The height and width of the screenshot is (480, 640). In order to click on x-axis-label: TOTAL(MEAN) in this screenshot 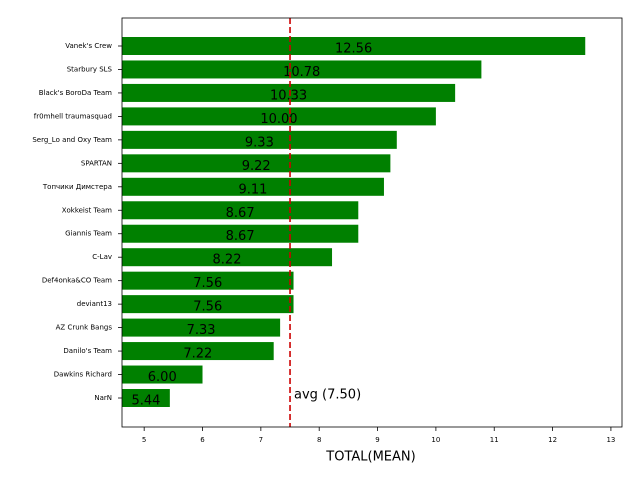, I will do `click(370, 457)`.